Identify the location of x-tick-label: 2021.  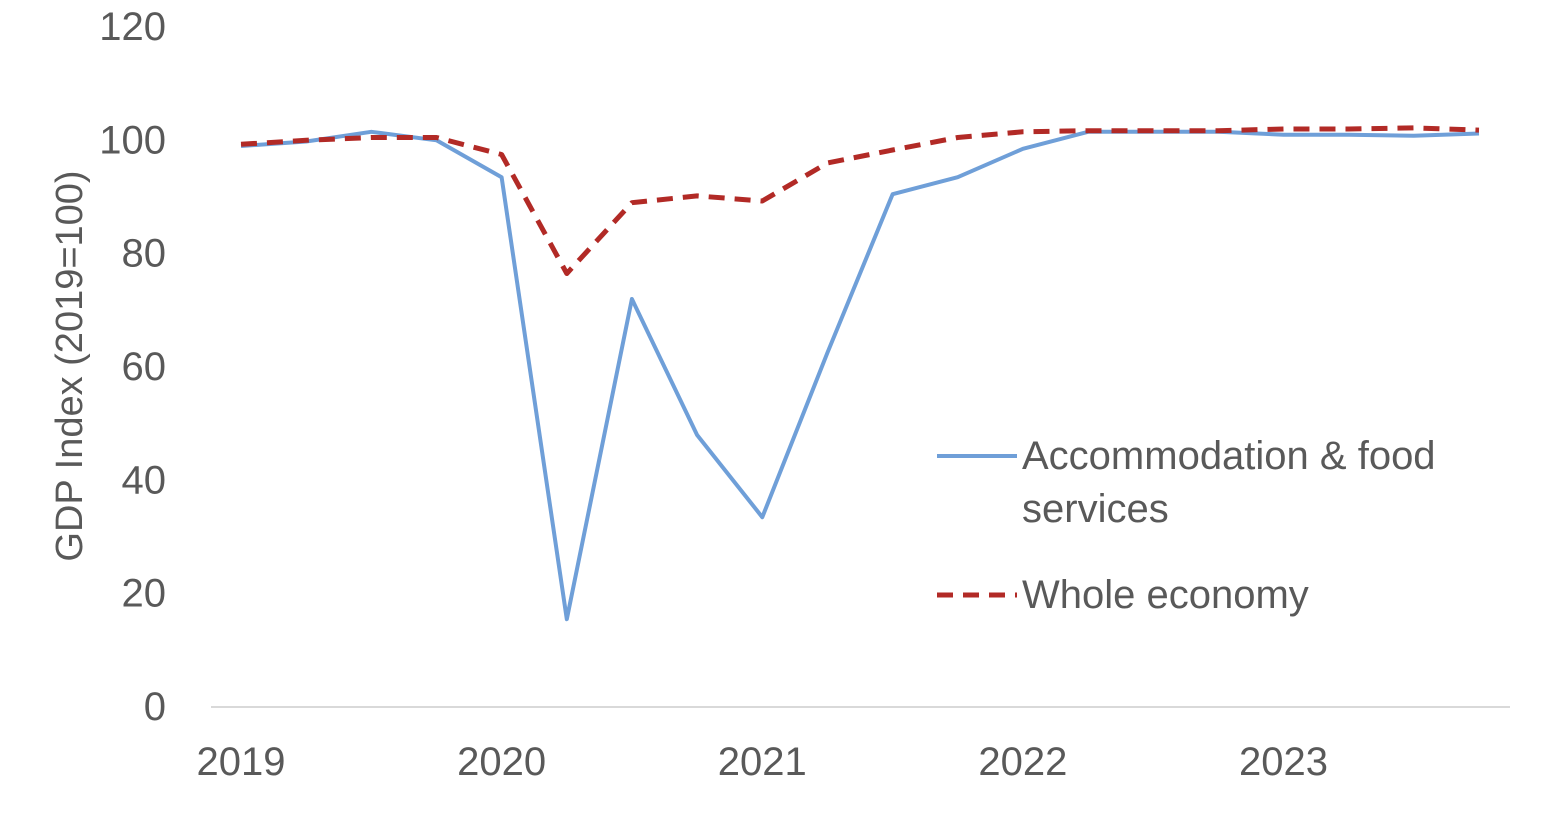
(762, 762).